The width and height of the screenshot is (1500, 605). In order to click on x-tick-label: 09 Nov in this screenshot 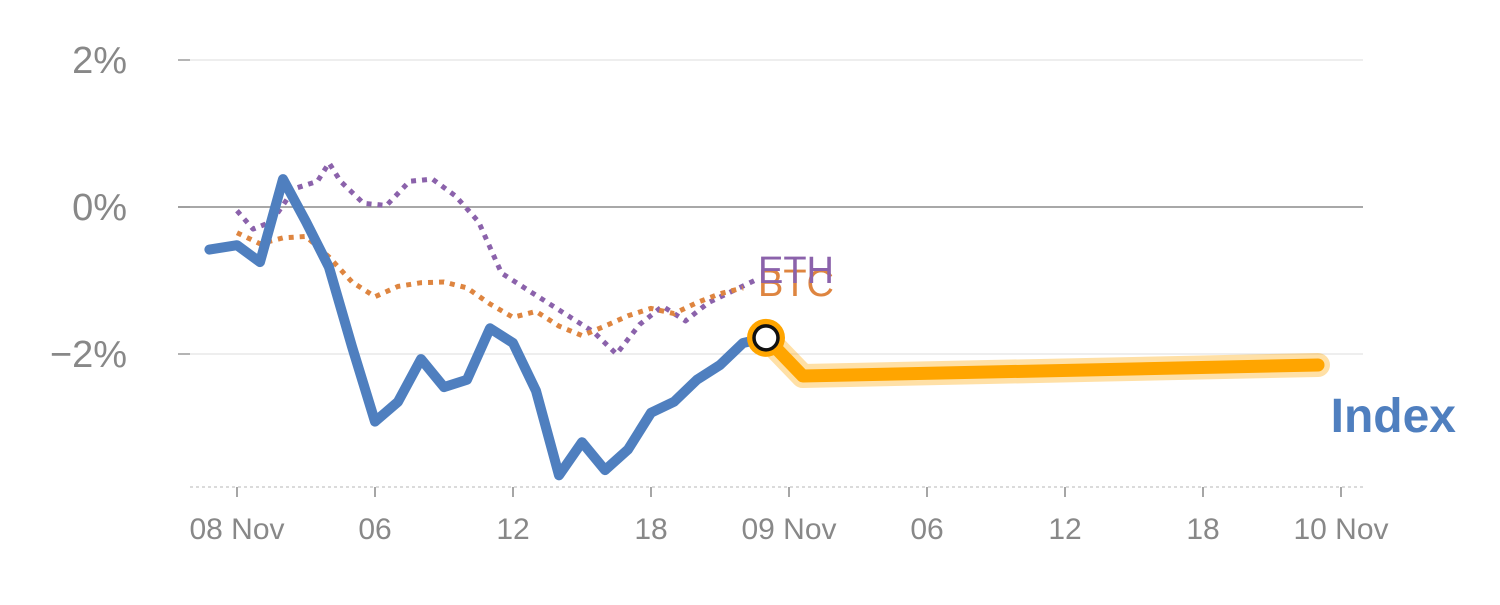, I will do `click(788, 529)`.